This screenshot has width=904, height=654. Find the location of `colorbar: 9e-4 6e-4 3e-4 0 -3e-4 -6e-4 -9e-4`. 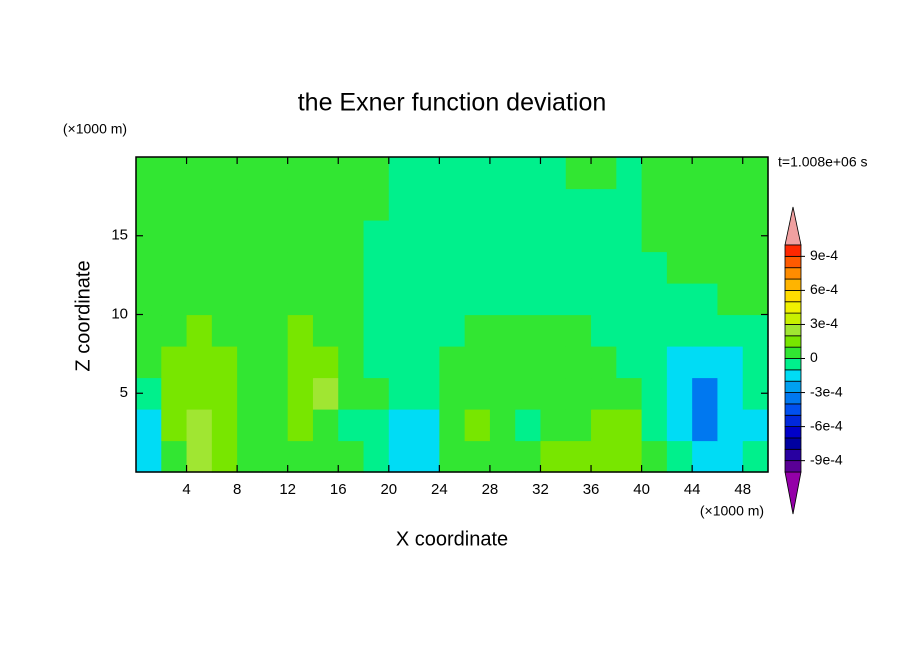

colorbar: 9e-4 6e-4 3e-4 0 -3e-4 -6e-4 -9e-4 is located at coordinates (813, 360).